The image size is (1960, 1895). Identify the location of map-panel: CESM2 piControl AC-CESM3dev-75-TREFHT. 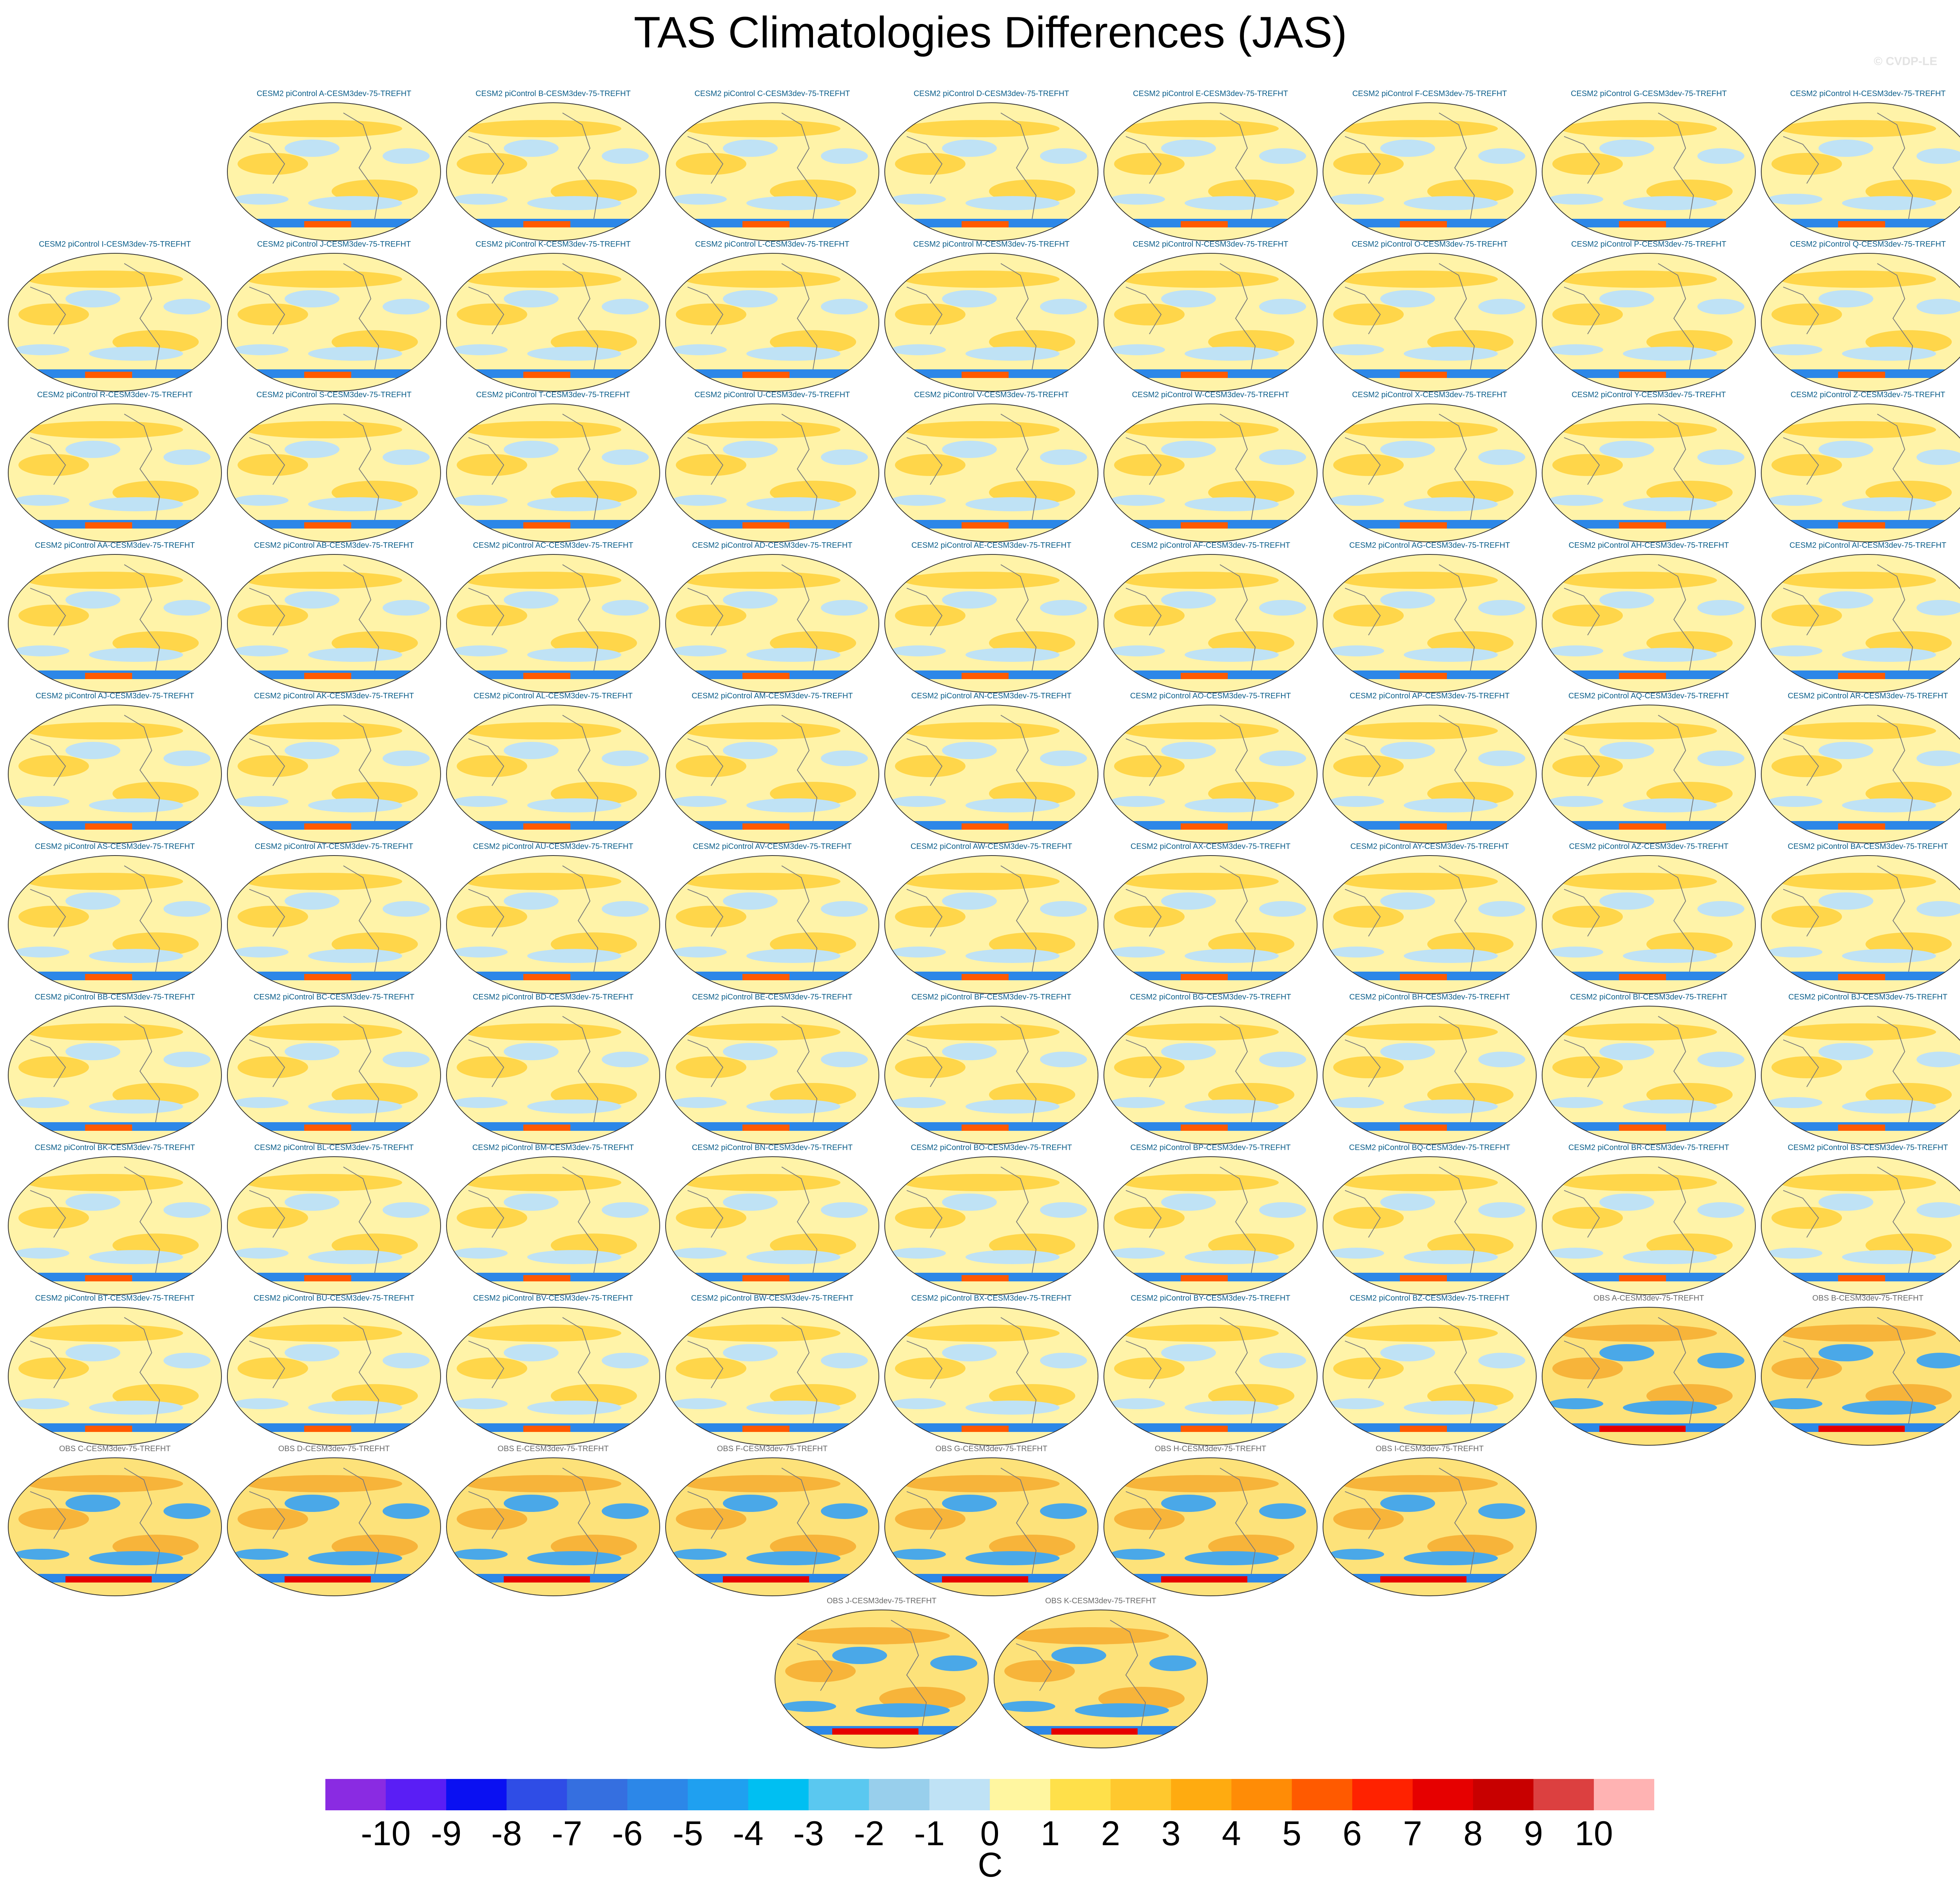
(553, 618).